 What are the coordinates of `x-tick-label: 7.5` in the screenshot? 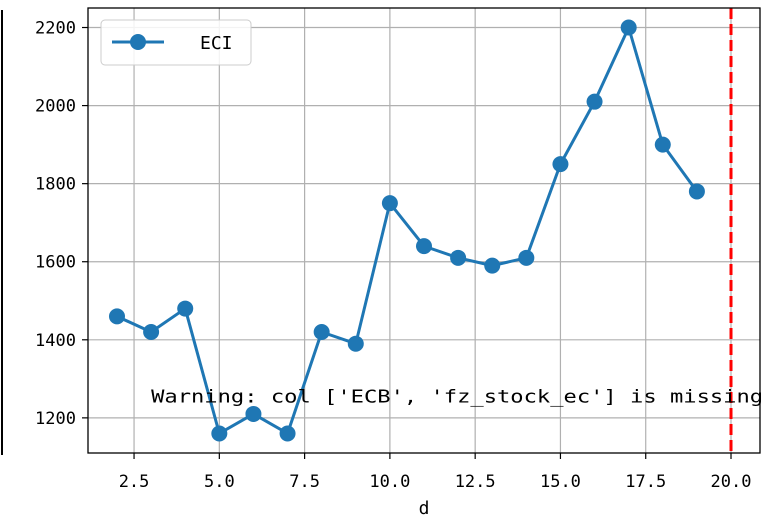 It's located at (304, 482).